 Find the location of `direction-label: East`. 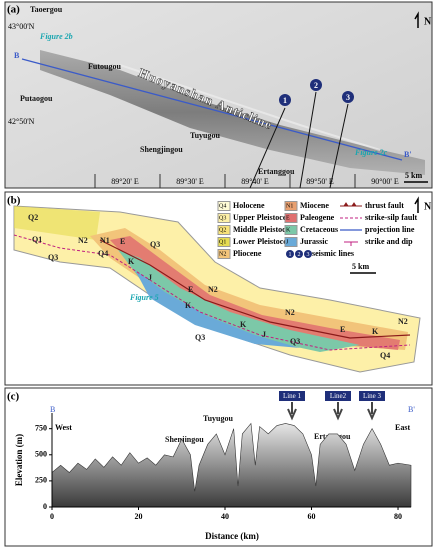

direction-label: East is located at coordinates (402, 427).